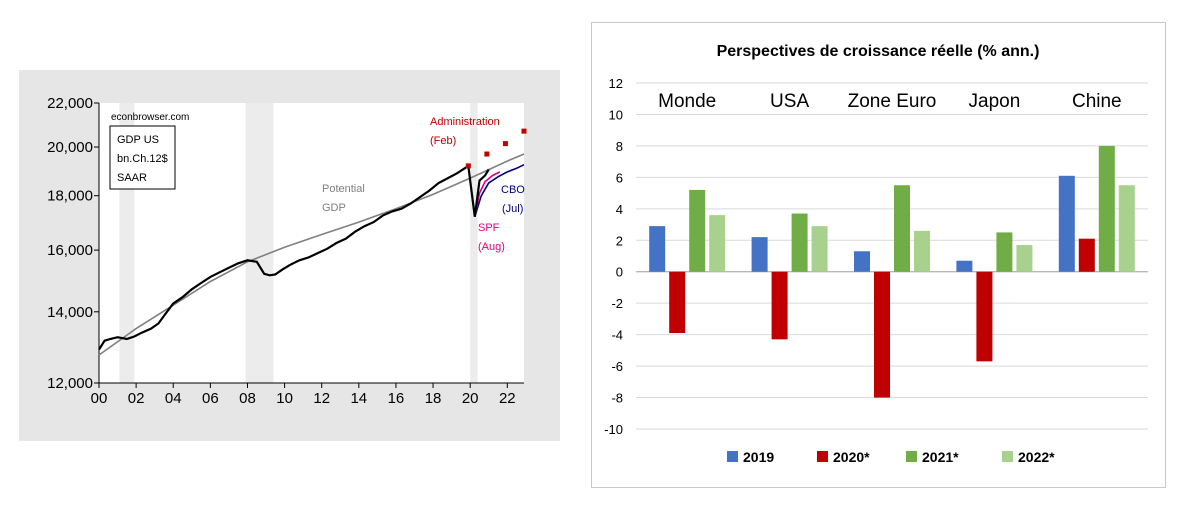  I want to click on y-tick-label: -2, so click(617, 303).